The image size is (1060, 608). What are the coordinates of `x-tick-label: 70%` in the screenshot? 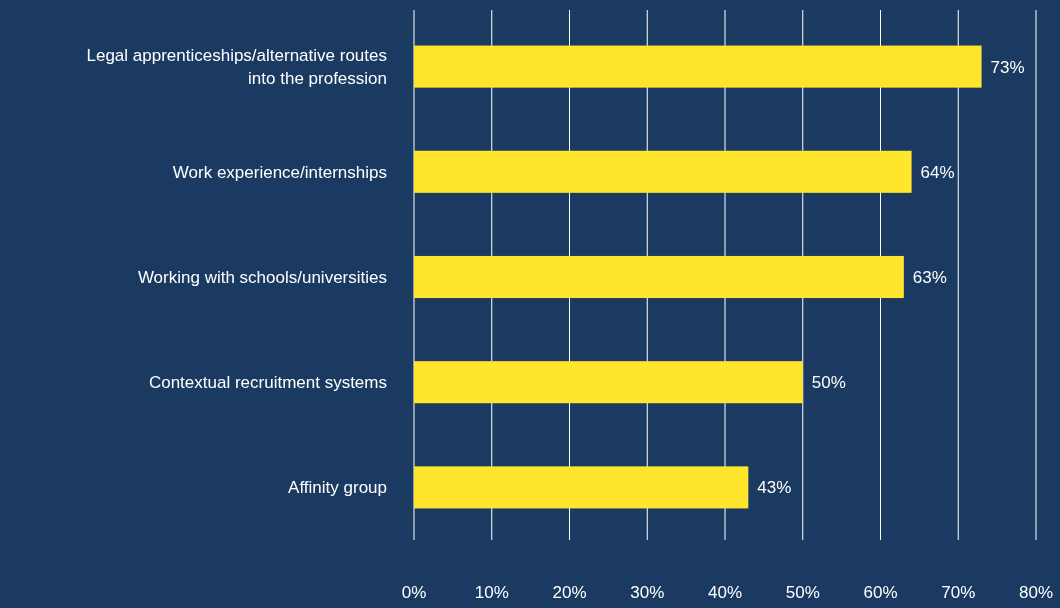 It's located at (958, 592).